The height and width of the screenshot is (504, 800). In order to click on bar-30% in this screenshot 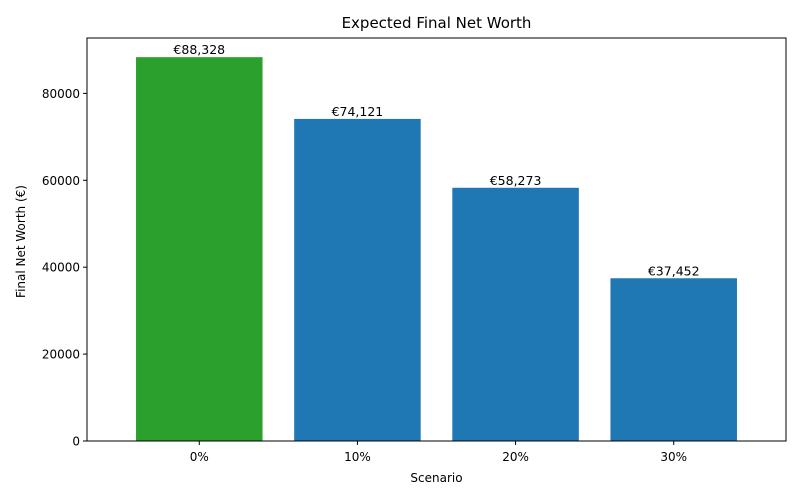, I will do `click(673, 359)`.